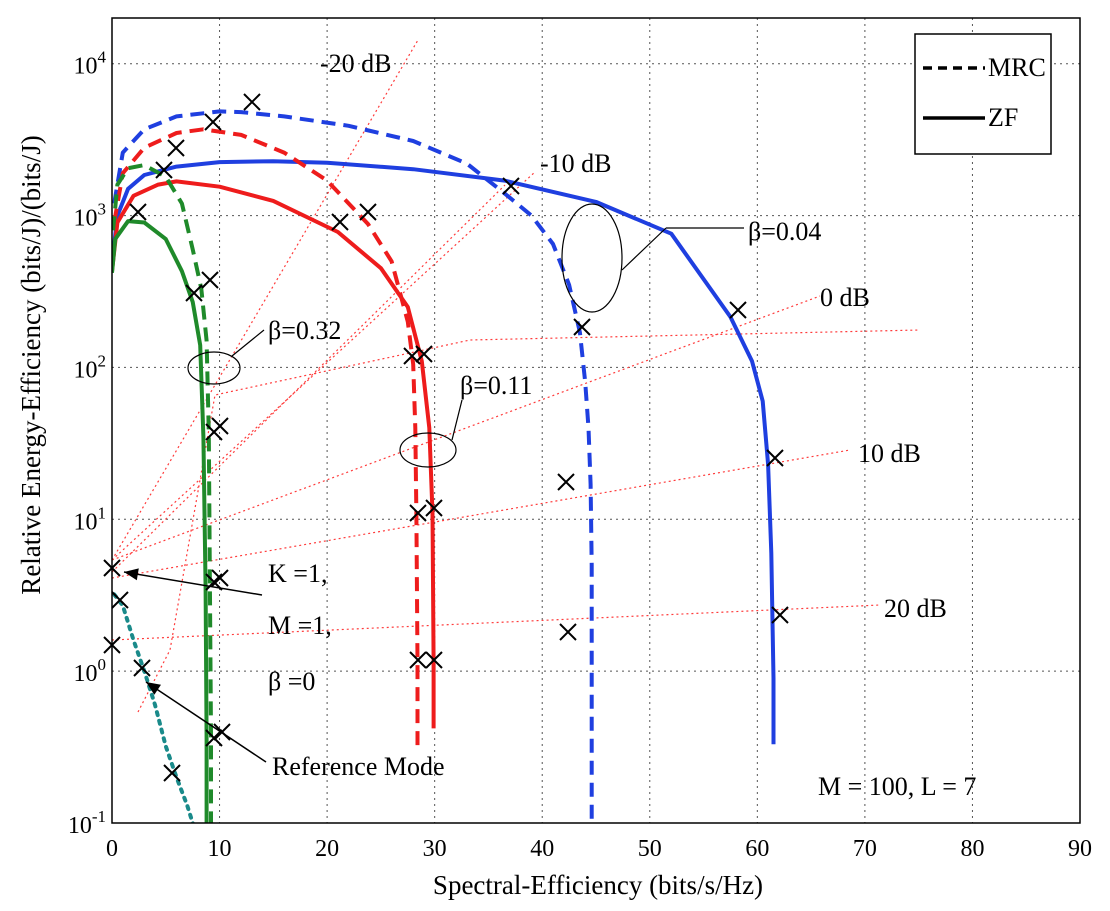 This screenshot has width=1110, height=911. What do you see at coordinates (457, 420) in the screenshot?
I see `beta-011-pointer` at bounding box center [457, 420].